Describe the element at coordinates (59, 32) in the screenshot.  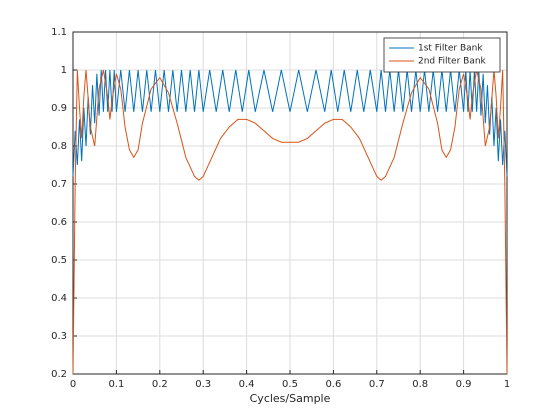
I see `y-tick-label: 1.1` at that location.